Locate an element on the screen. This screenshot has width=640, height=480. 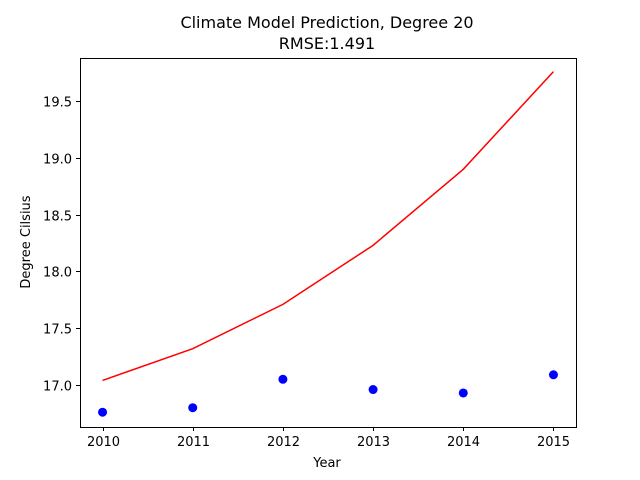
x-tick-label-2: 2012 is located at coordinates (283, 442).